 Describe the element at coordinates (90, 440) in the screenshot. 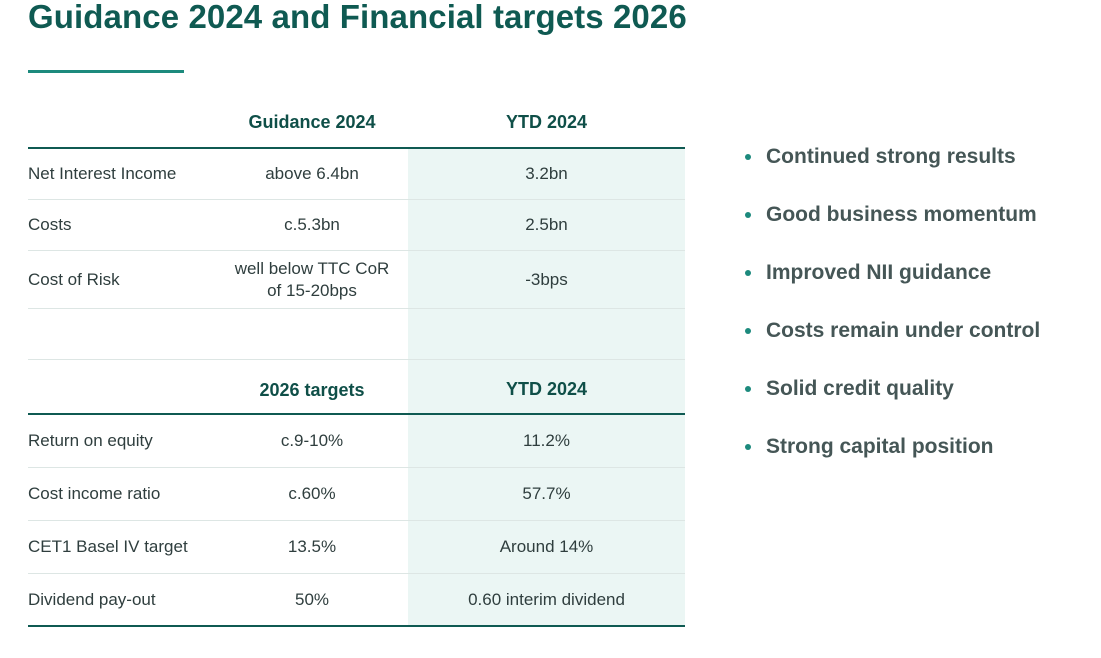

I see `row-label: Return on equity` at that location.